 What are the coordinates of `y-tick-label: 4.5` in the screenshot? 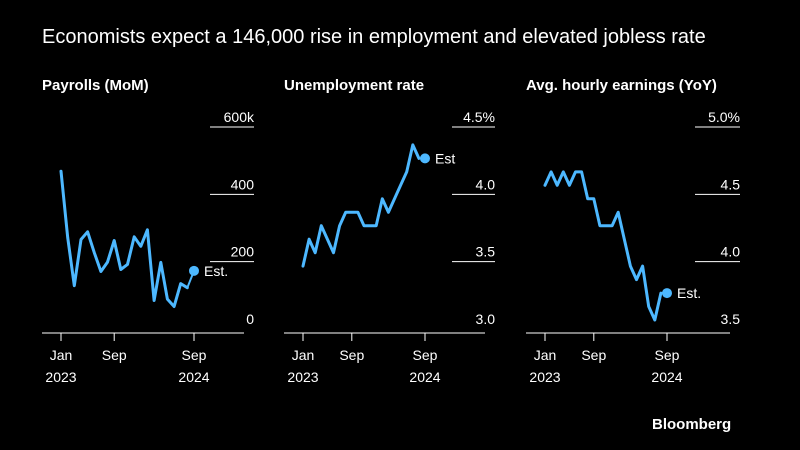 It's located at (731, 184).